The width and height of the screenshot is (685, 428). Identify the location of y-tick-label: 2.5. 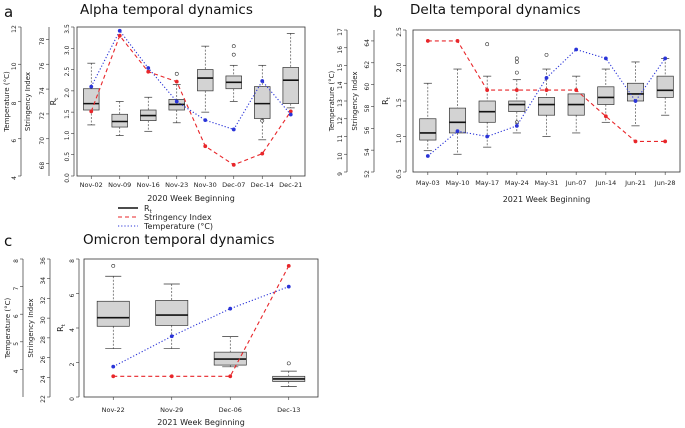
(67, 72).